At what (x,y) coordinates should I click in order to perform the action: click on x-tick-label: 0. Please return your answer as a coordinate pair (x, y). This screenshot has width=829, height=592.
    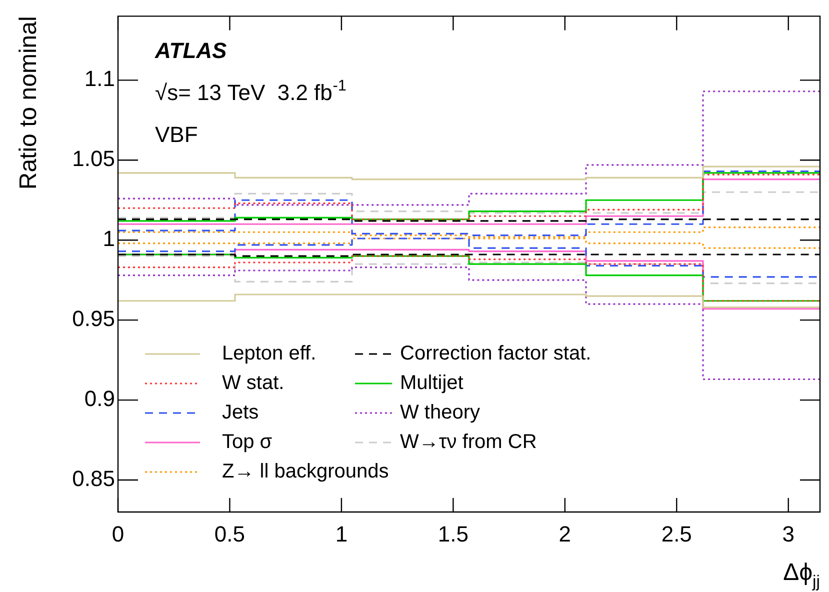
    Looking at the image, I should click on (118, 533).